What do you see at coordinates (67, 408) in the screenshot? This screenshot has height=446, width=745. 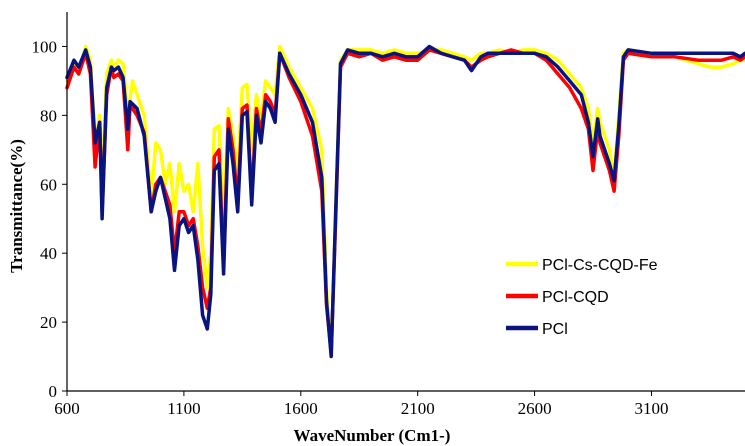 I see `x-tick-label: 600` at bounding box center [67, 408].